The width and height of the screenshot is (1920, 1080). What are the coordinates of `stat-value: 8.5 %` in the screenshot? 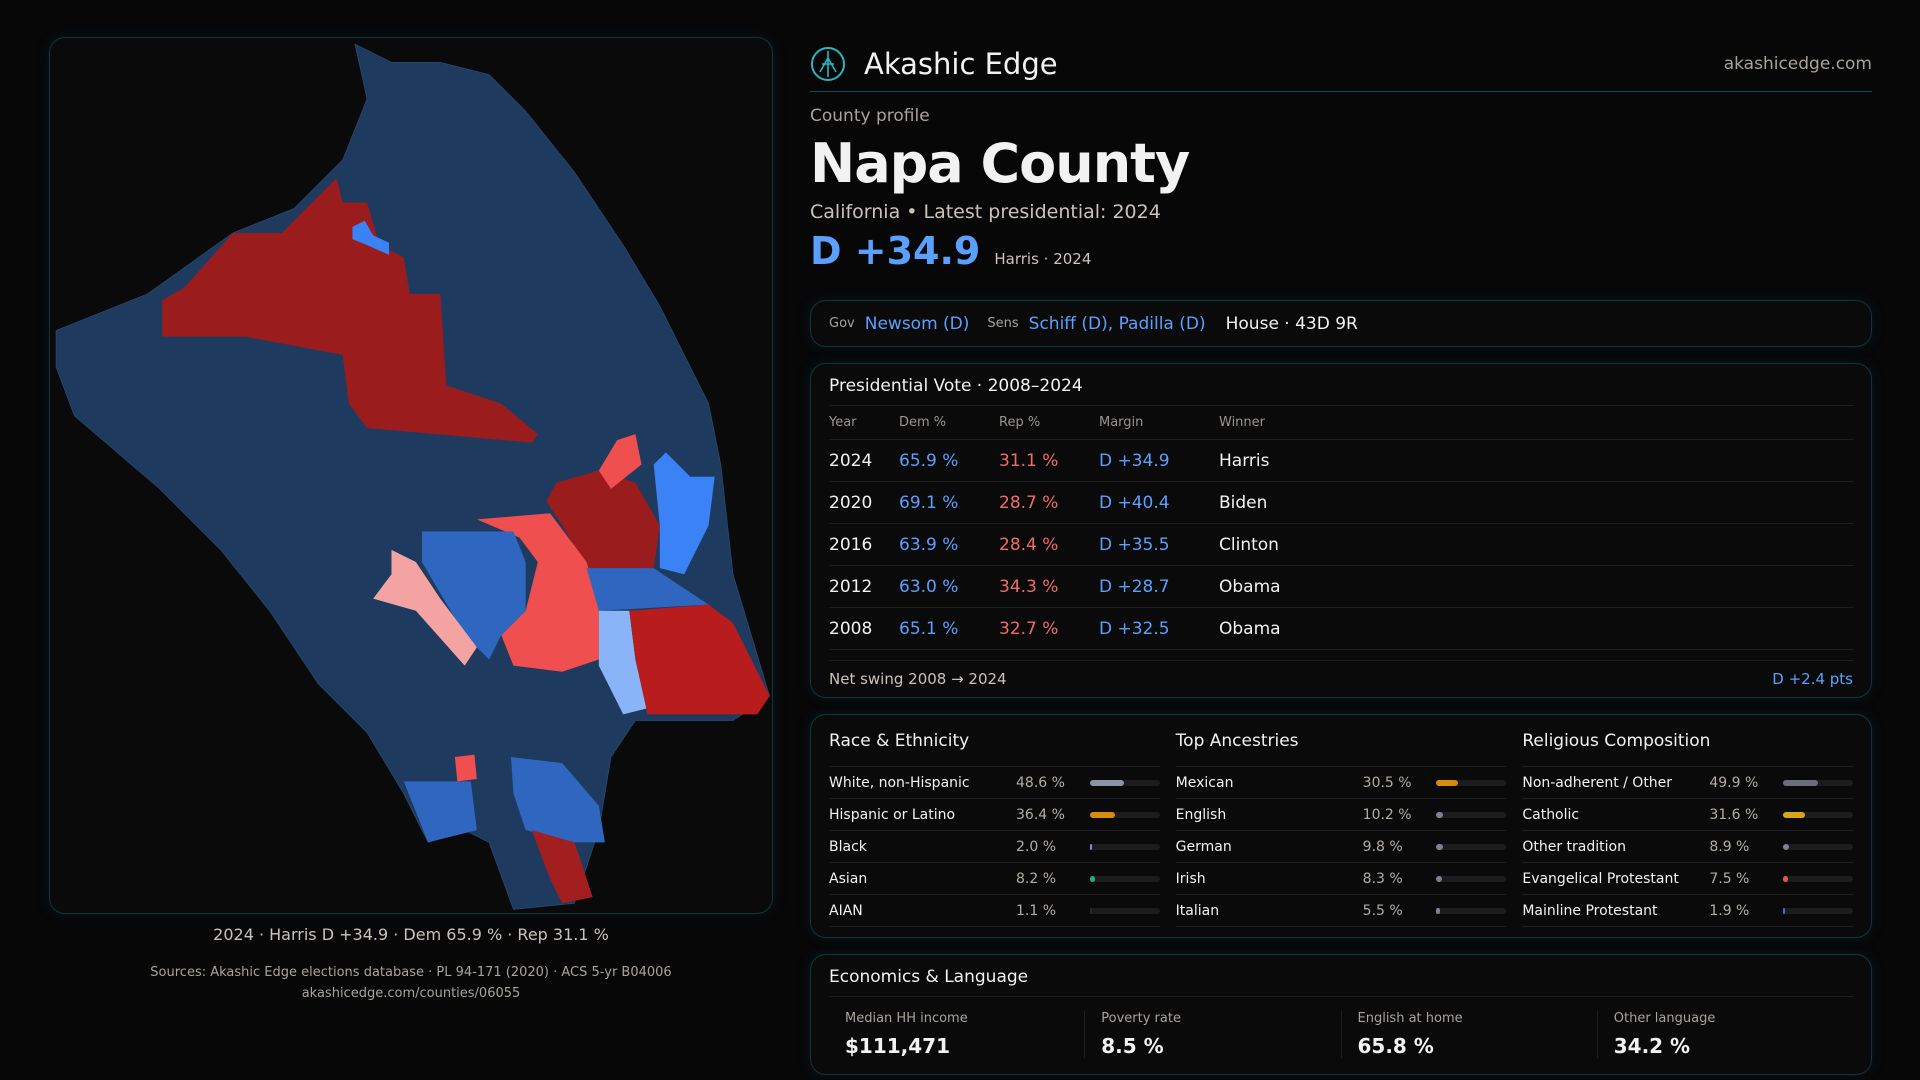 It's located at (1132, 1046).